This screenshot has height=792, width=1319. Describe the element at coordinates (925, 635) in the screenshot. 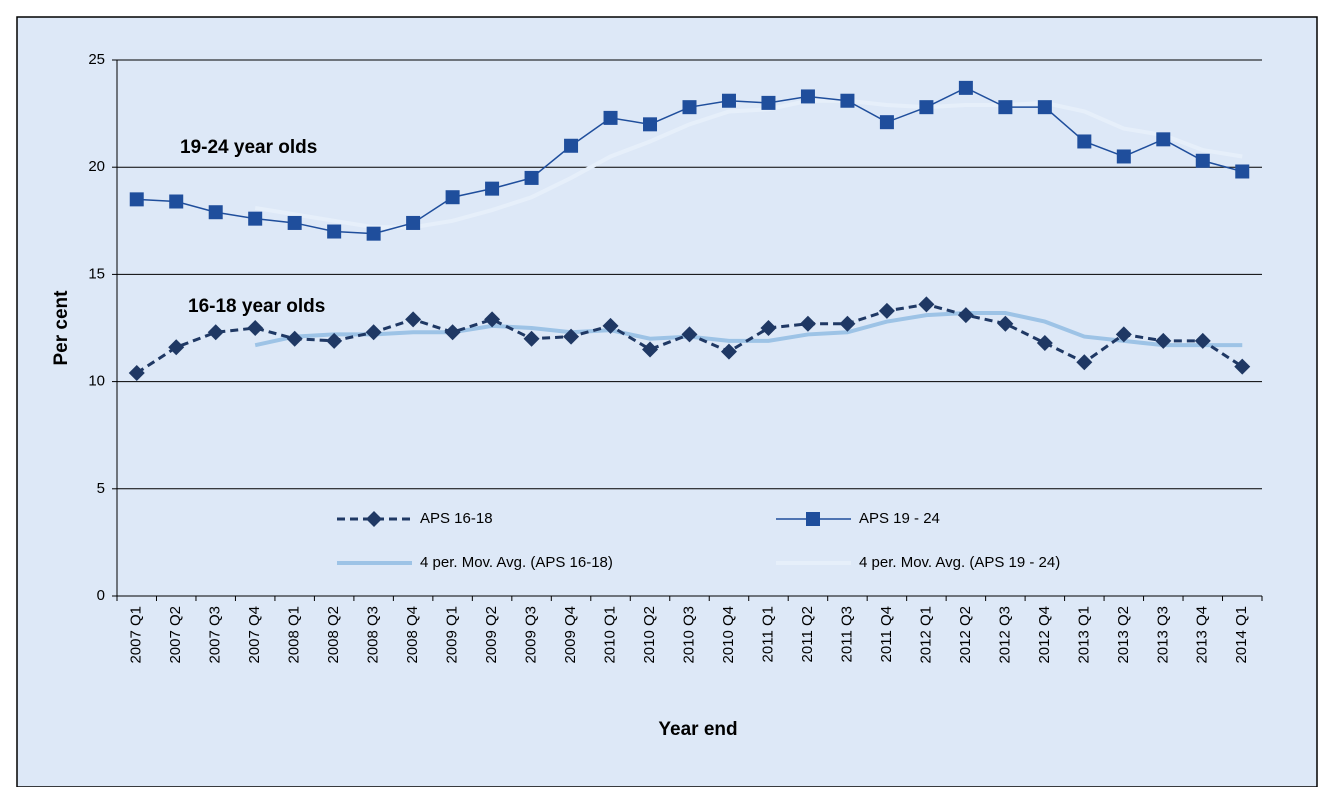

I see `x-tick-label: 2012 Q1` at that location.